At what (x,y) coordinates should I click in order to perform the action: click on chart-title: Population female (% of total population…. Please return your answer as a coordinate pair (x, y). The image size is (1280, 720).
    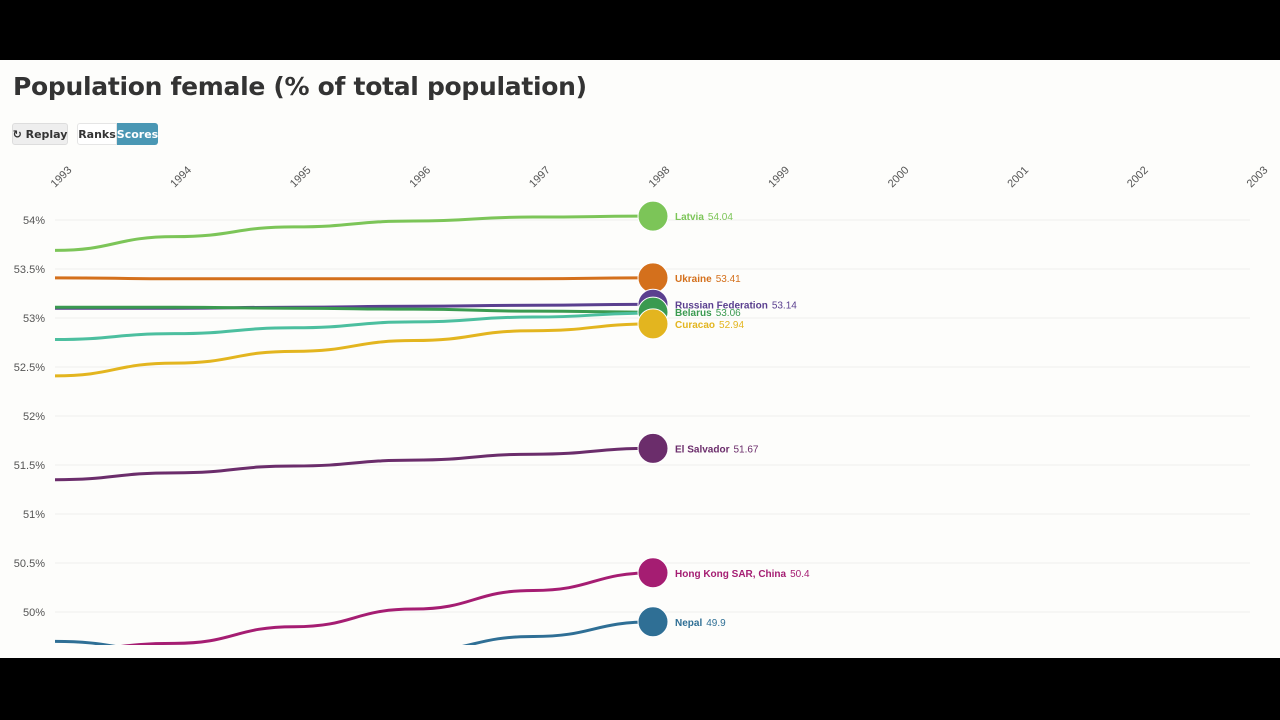
    Looking at the image, I should click on (300, 86).